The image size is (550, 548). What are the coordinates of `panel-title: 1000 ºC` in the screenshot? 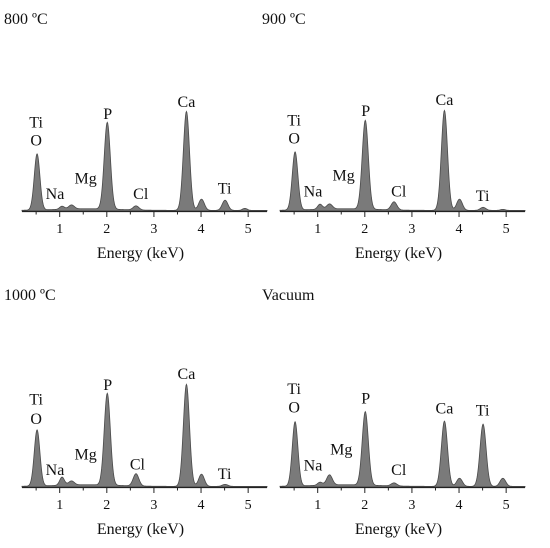 It's located at (30, 295).